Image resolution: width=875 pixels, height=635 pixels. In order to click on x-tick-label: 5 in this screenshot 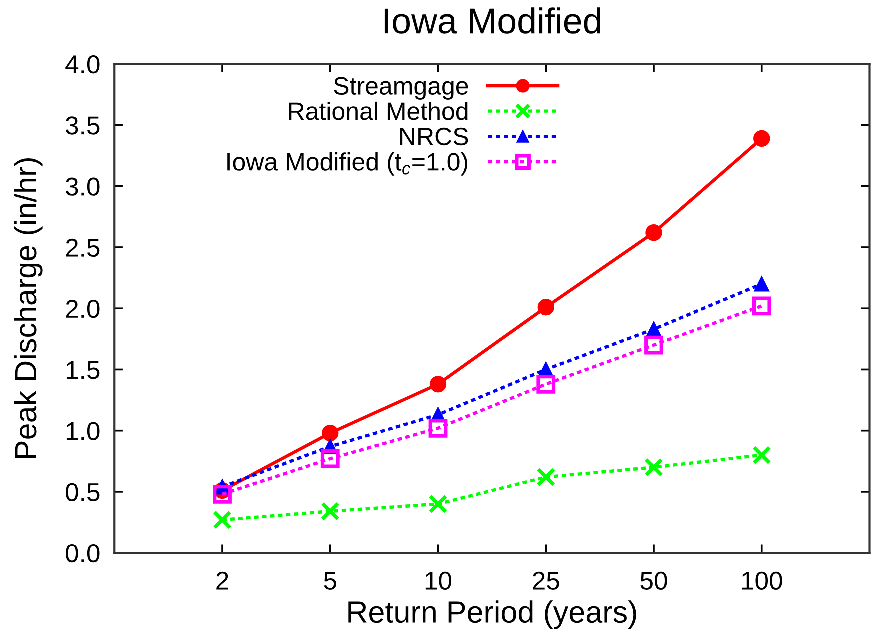, I will do `click(330, 581)`.